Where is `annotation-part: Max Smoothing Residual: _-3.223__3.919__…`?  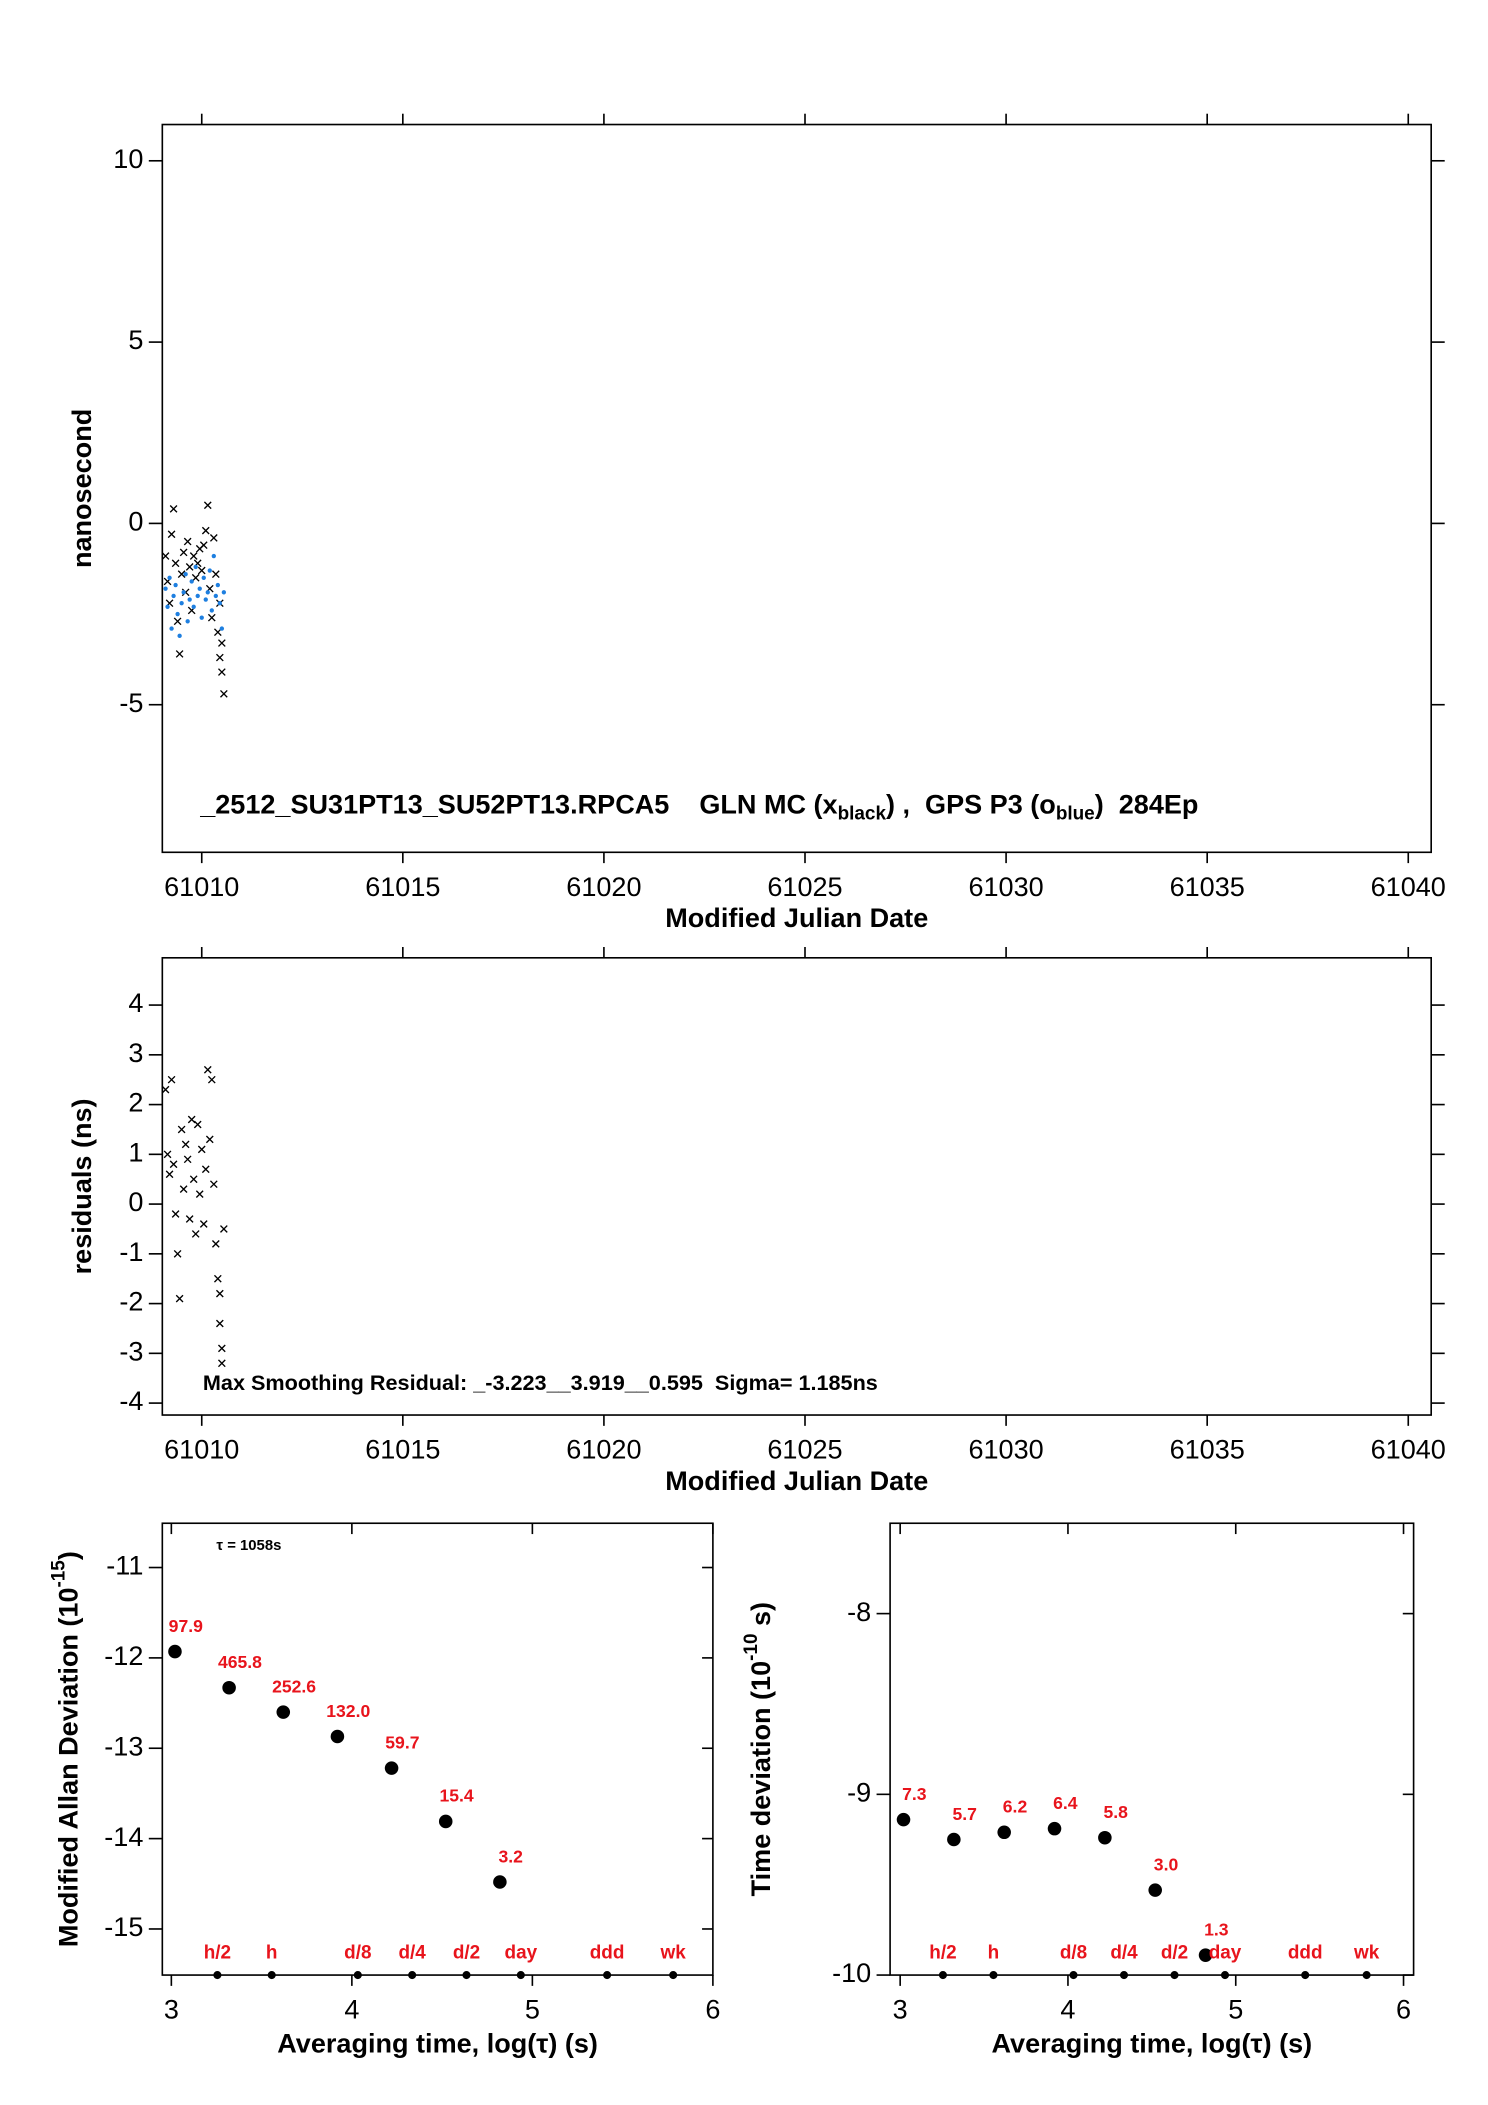 annotation-part: Max Smoothing Residual: _-3.223__3.919__… is located at coordinates (540, 1382).